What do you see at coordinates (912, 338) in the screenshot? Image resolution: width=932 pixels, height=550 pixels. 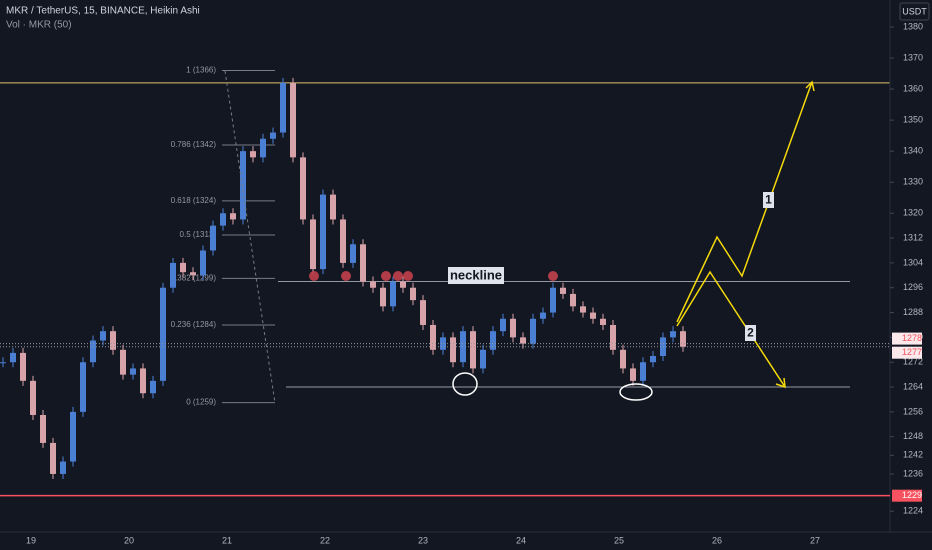 I see `price-label: 1278` at bounding box center [912, 338].